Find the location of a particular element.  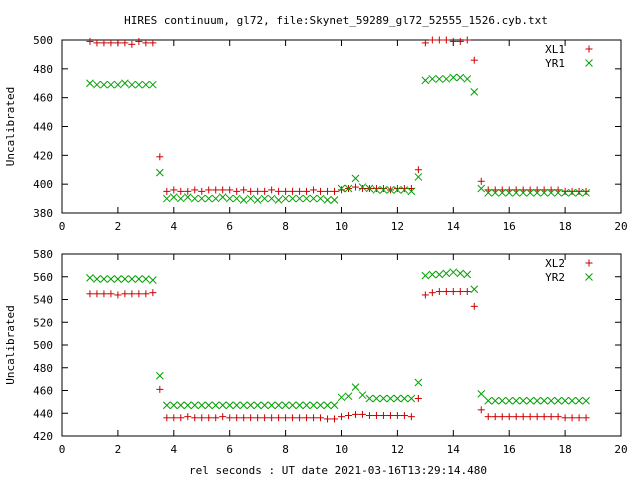

y-tick-label: 580 is located at coordinates (43, 254).